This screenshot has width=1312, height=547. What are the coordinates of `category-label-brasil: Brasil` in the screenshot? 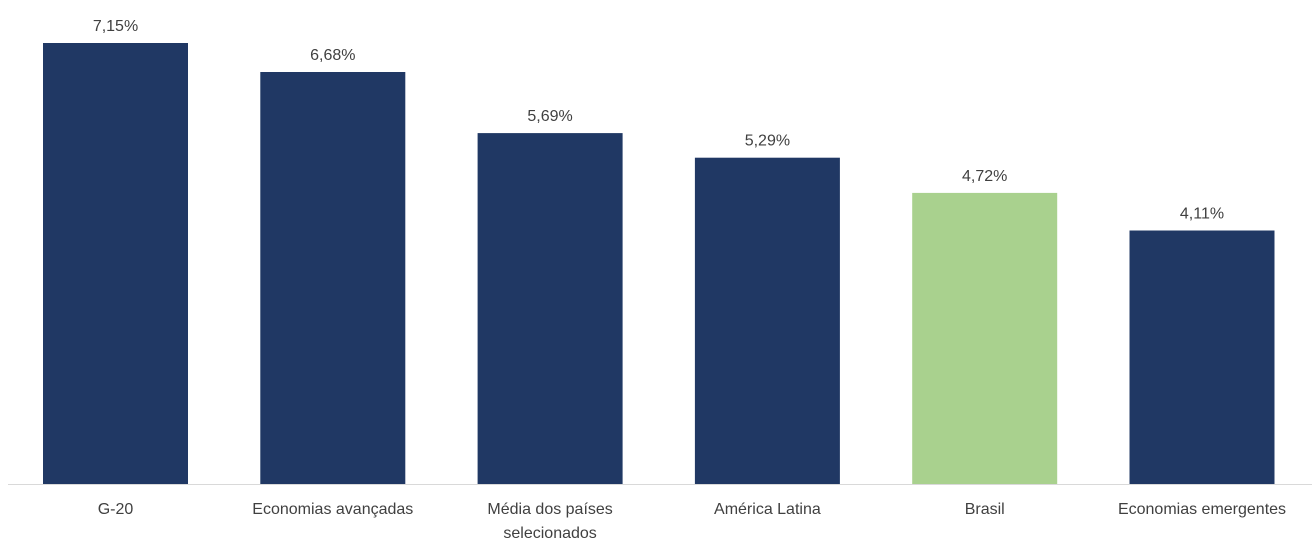 It's located at (985, 509).